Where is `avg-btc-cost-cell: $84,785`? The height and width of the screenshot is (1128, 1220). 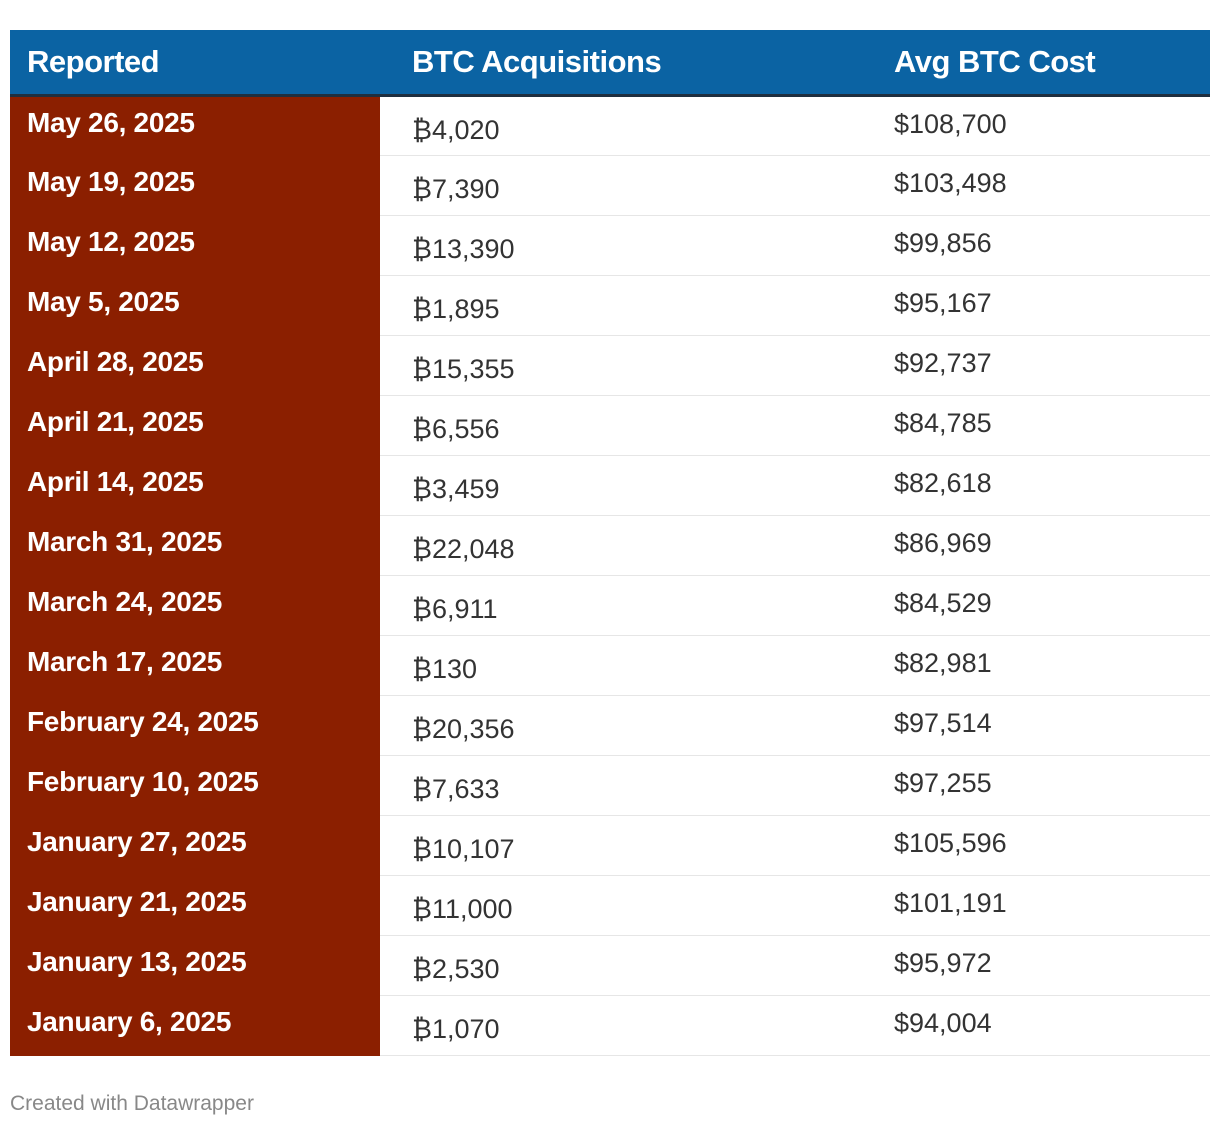
avg-btc-cost-cell: $84,785 is located at coordinates (1036, 425).